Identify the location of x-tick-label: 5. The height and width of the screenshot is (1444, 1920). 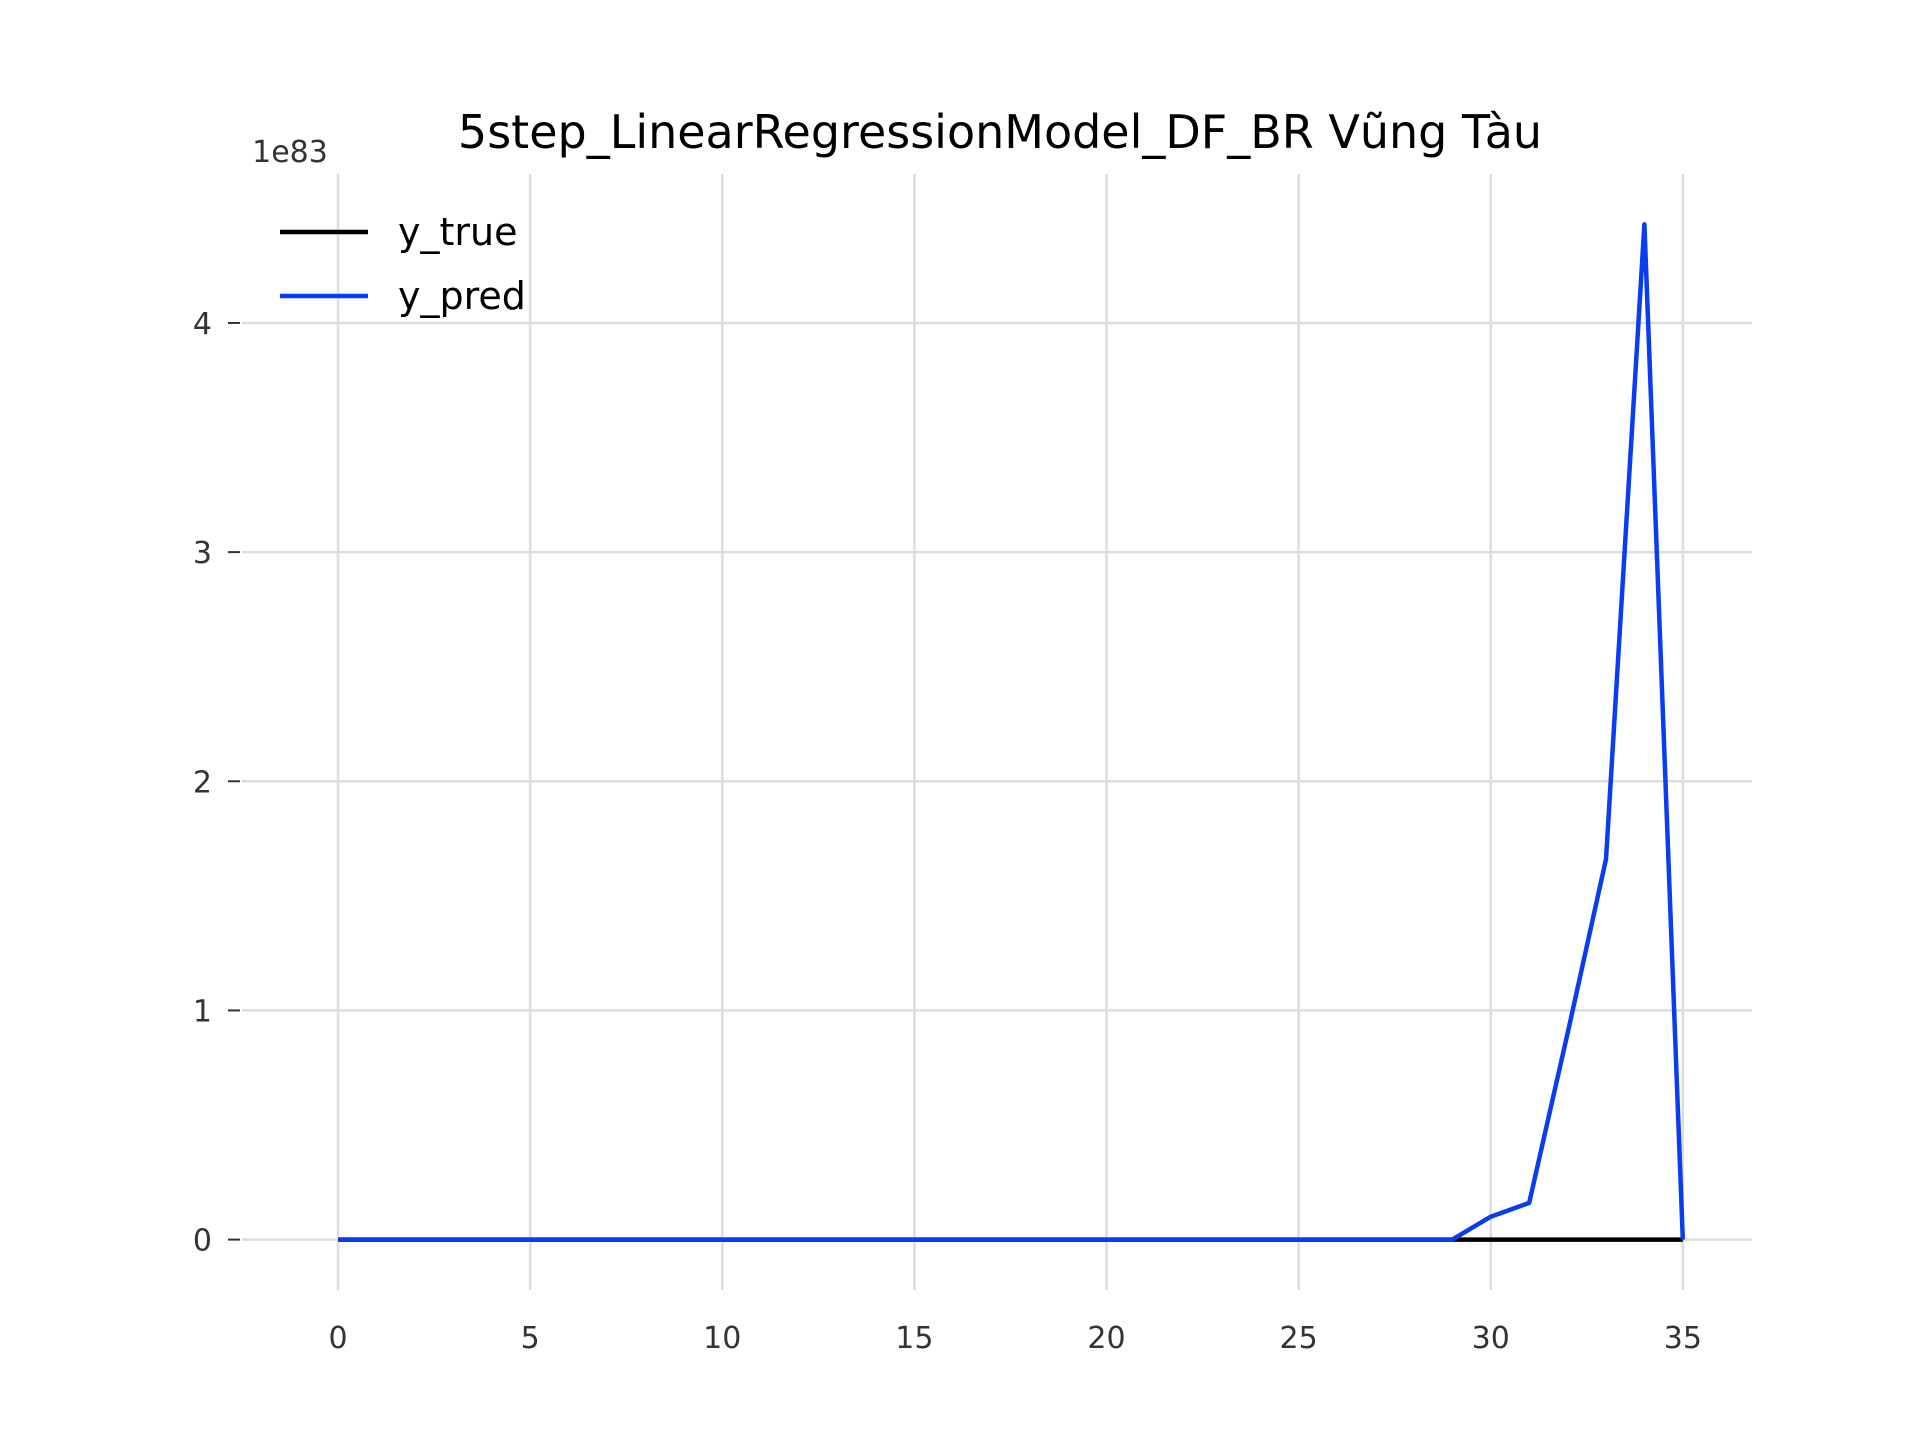
(530, 1338).